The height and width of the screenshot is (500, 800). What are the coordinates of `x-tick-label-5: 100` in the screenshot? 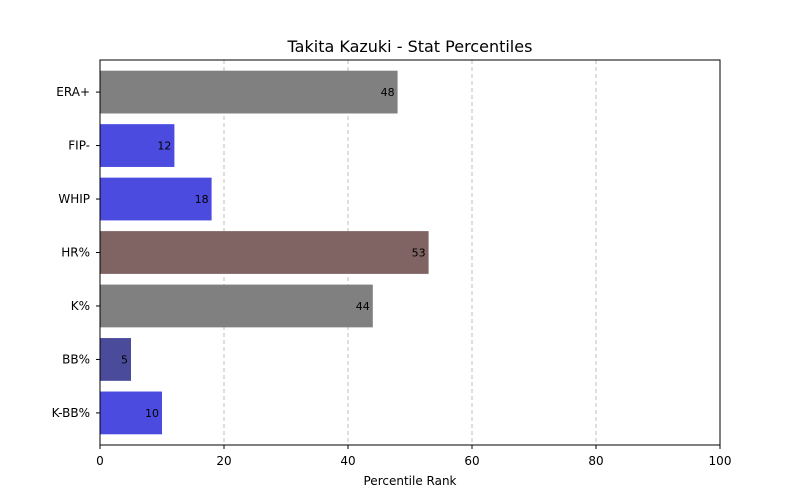 It's located at (720, 461).